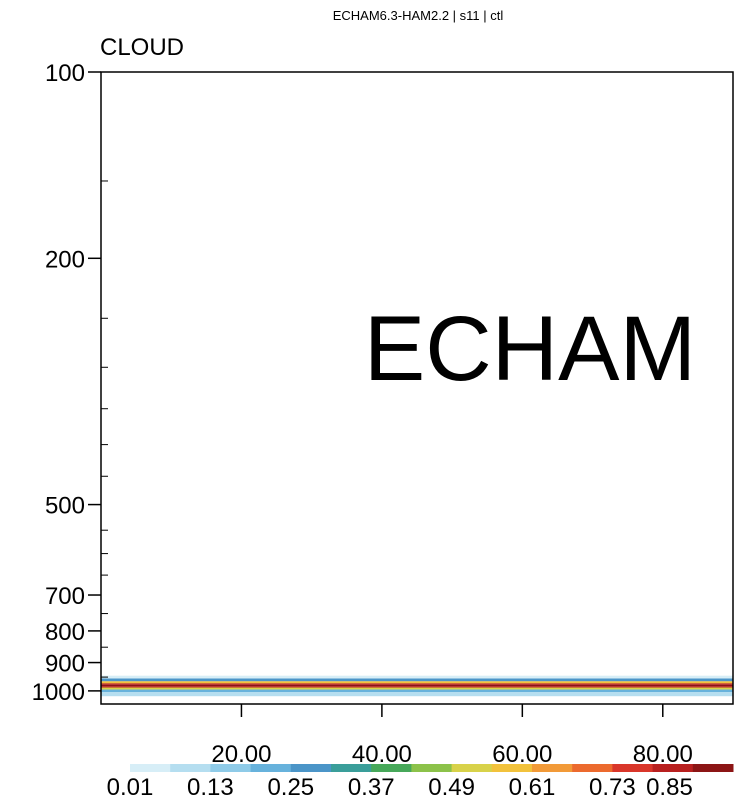  Describe the element at coordinates (65, 664) in the screenshot. I see `y-tick-label: 900` at that location.